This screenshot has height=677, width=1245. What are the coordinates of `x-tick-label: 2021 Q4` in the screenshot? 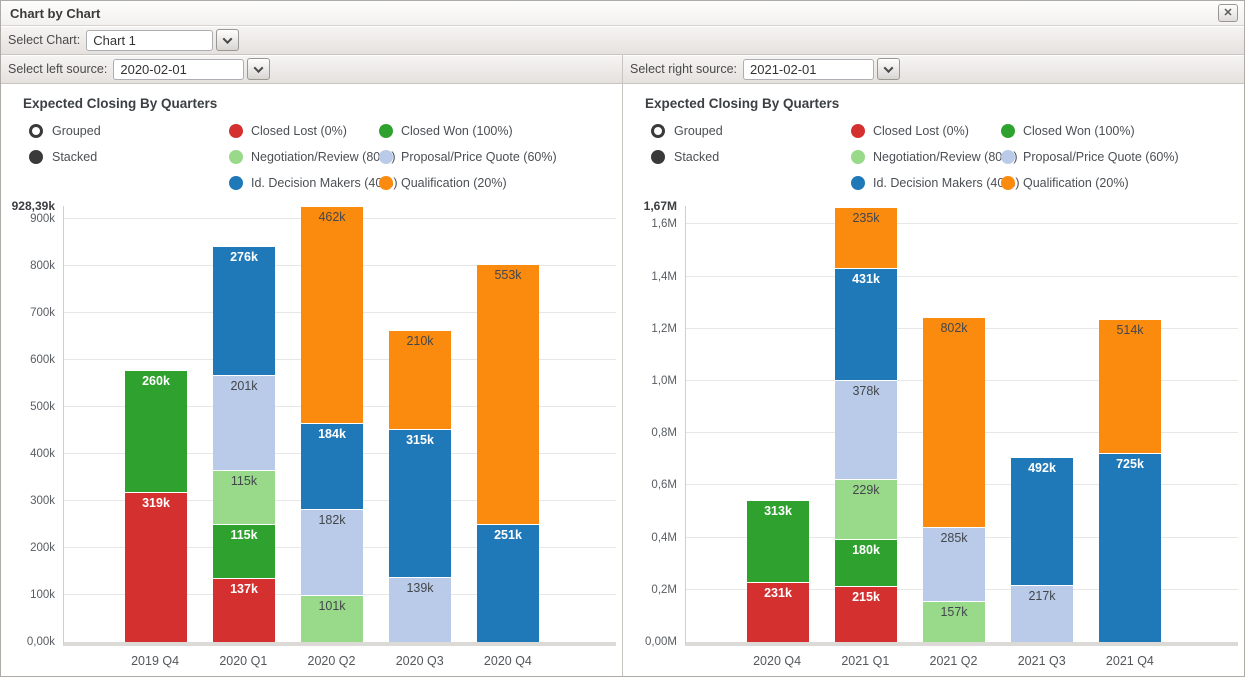 It's located at (1129, 661).